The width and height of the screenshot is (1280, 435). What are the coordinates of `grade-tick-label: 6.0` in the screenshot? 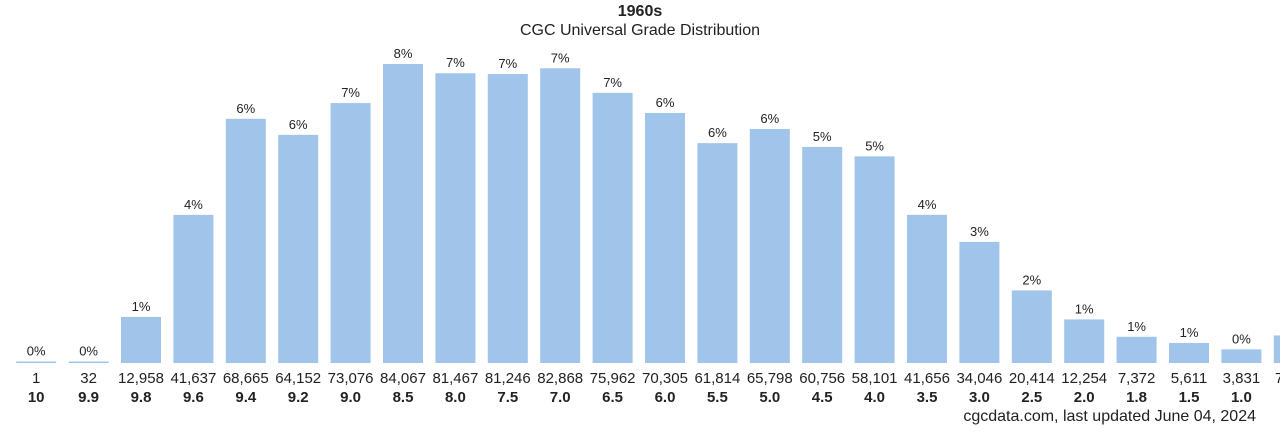 It's located at (665, 397).